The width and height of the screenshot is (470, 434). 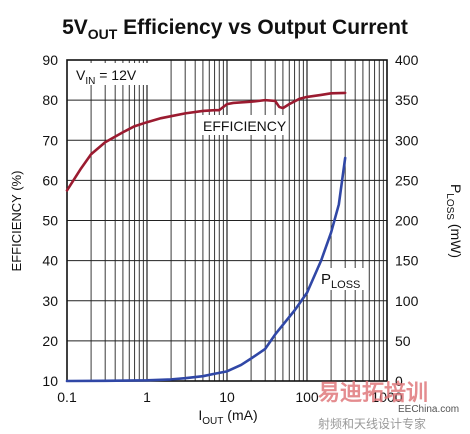 I want to click on efficiency-label-text: EFFICIENCY, so click(x=245, y=126).